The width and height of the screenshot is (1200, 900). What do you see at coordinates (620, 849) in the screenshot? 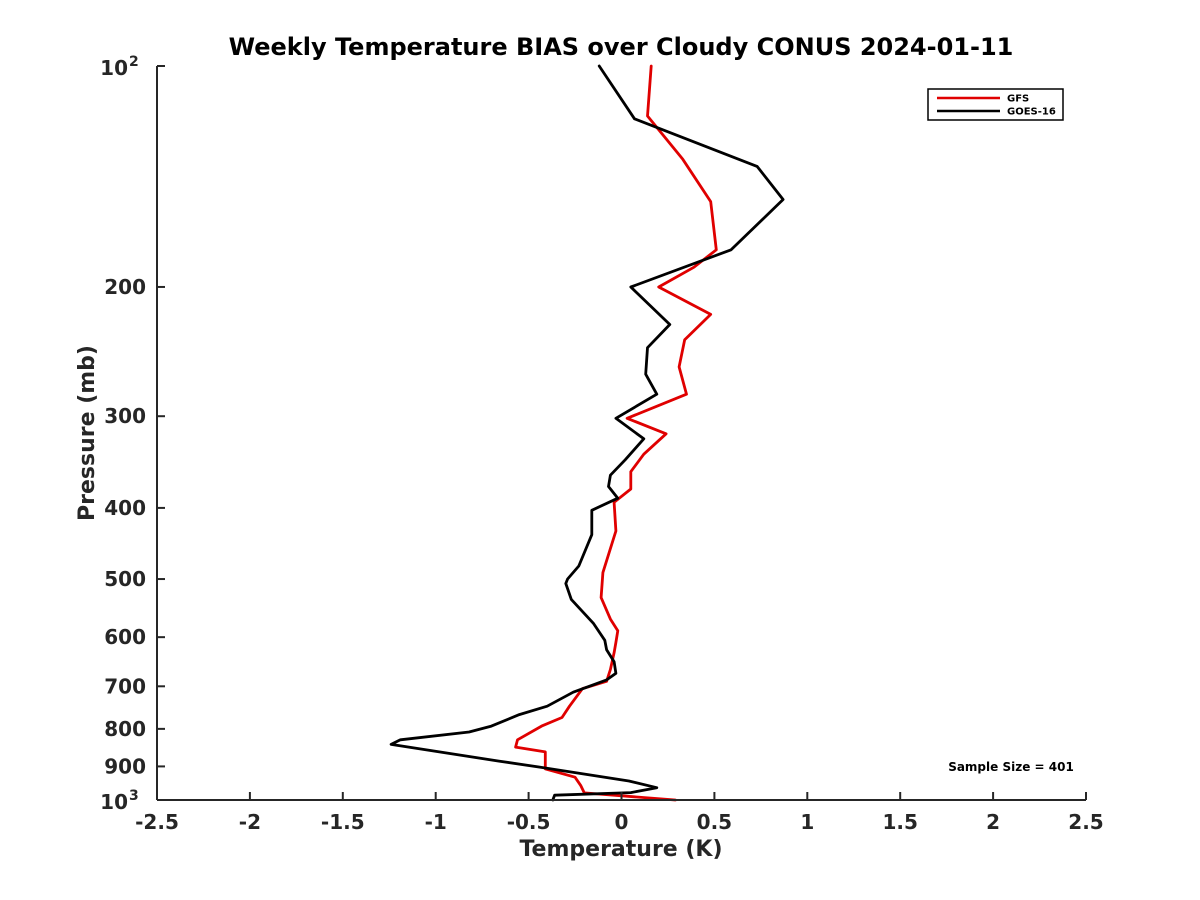
I see `x-axis-label: Temperature (K)` at bounding box center [620, 849].